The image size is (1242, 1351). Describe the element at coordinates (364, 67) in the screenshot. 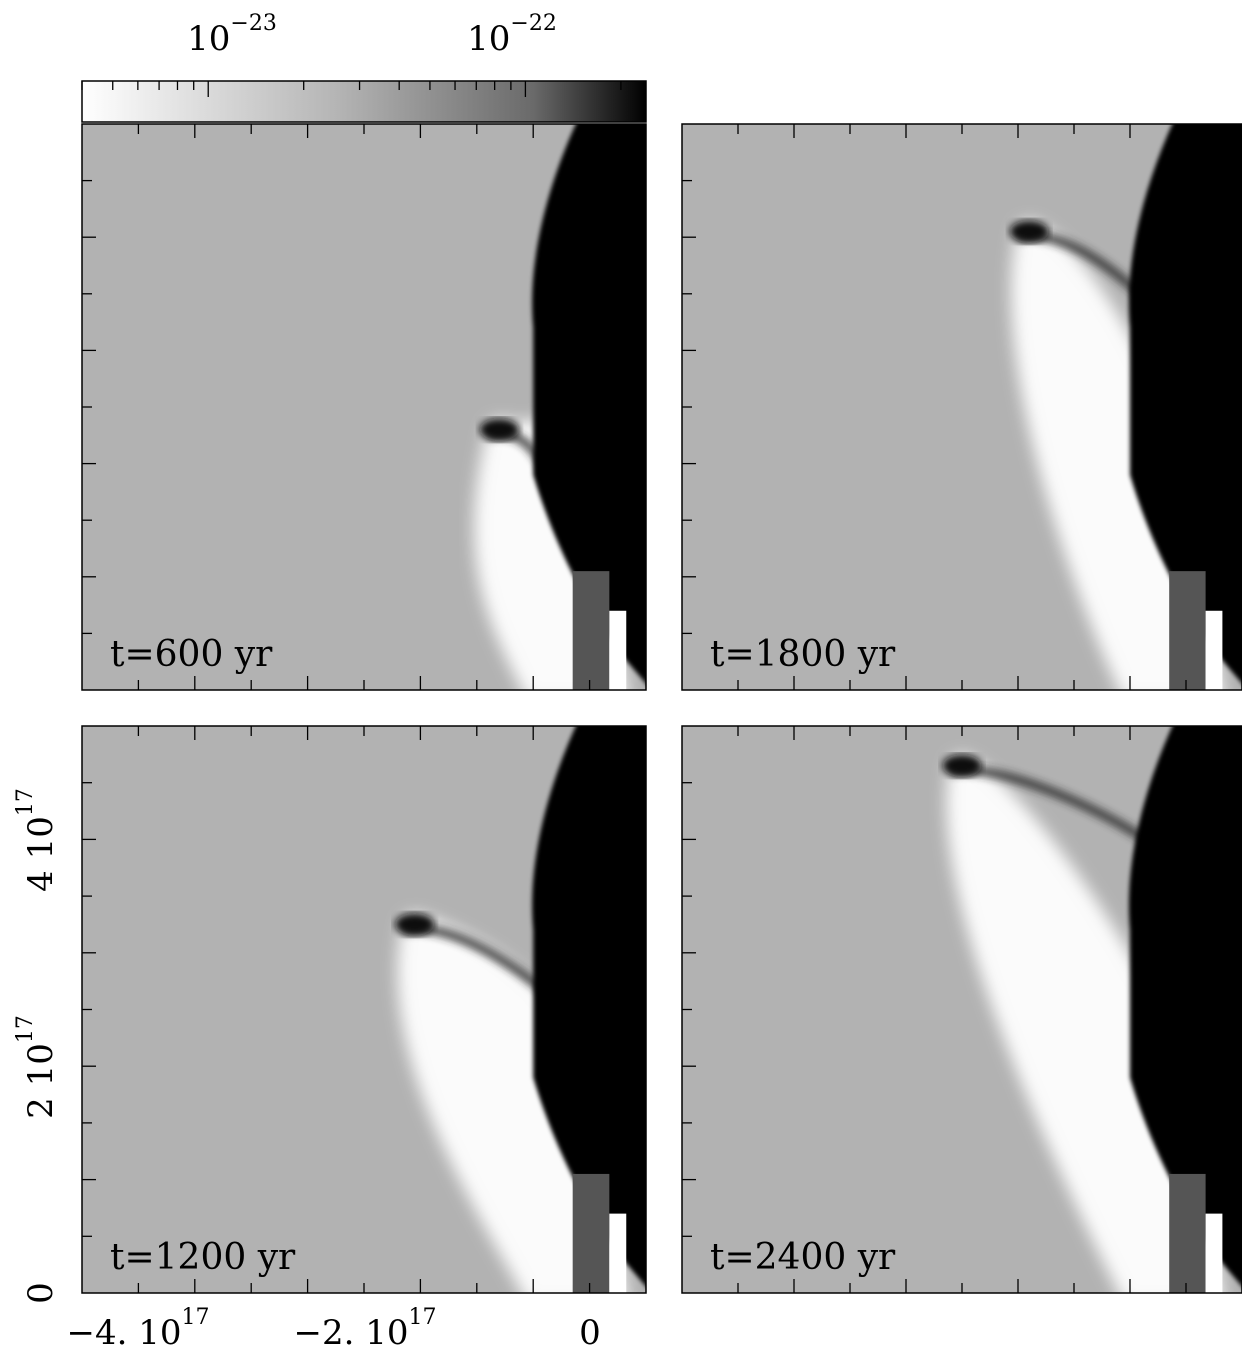

I see `colorbar: 10−23 10−22` at that location.